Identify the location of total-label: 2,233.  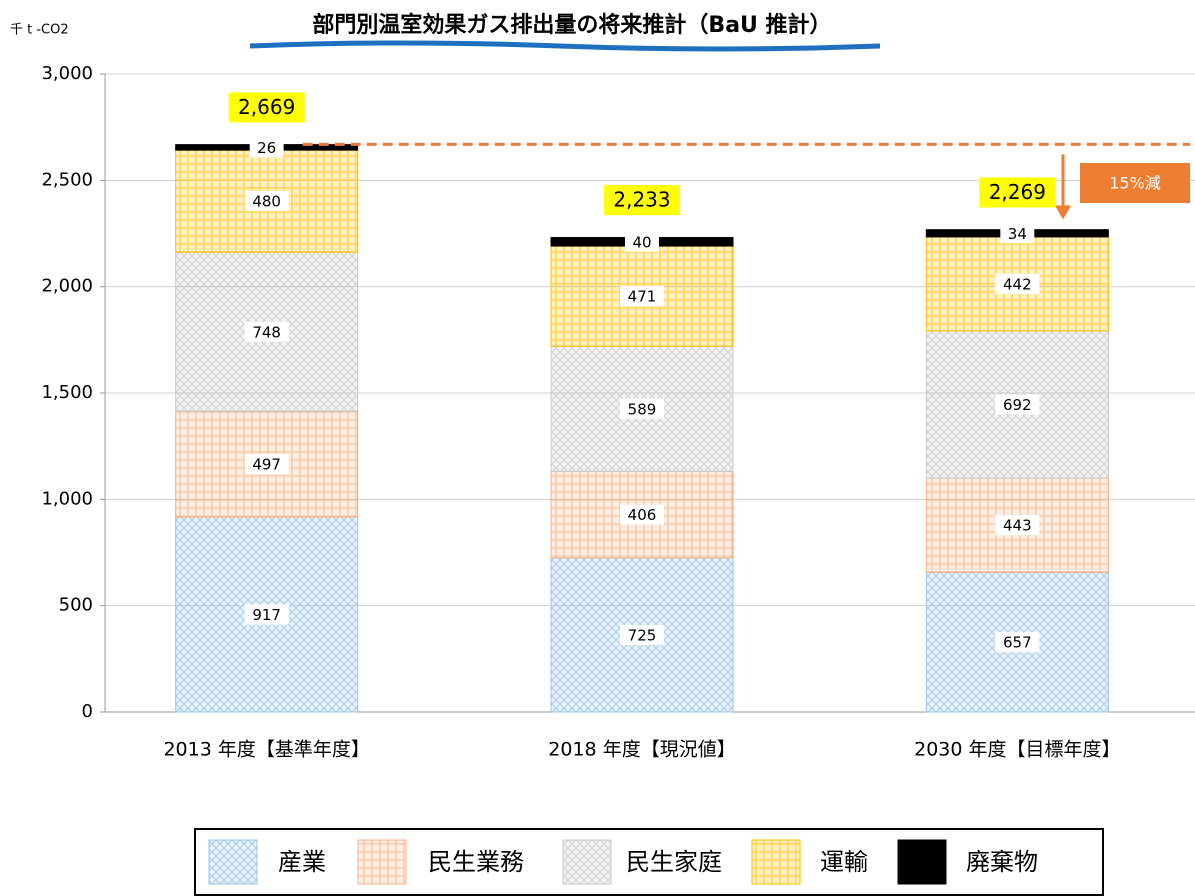
(641, 200).